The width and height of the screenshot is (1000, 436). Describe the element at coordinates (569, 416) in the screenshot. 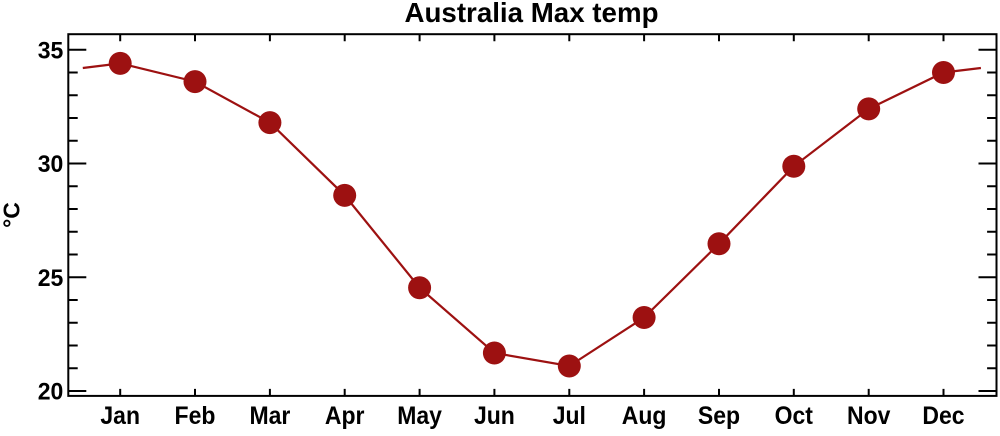

I see `svg-text: Jul` at that location.